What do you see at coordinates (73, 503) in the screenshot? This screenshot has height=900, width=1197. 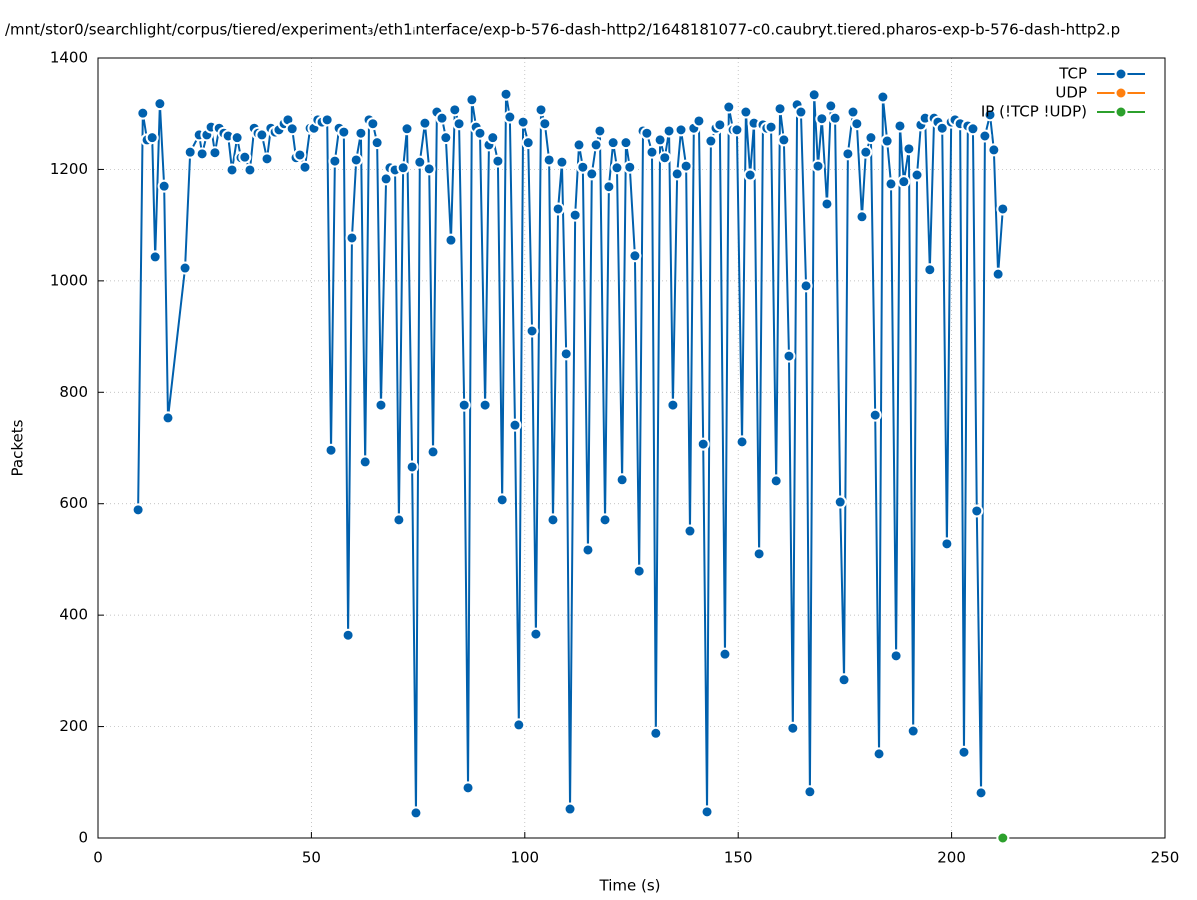 I see `y-tick-label: 600` at bounding box center [73, 503].